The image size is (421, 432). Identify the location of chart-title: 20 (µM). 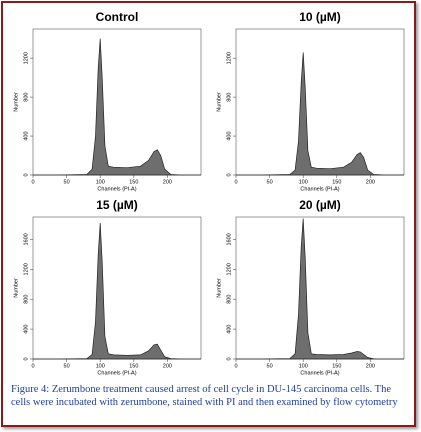
(320, 205).